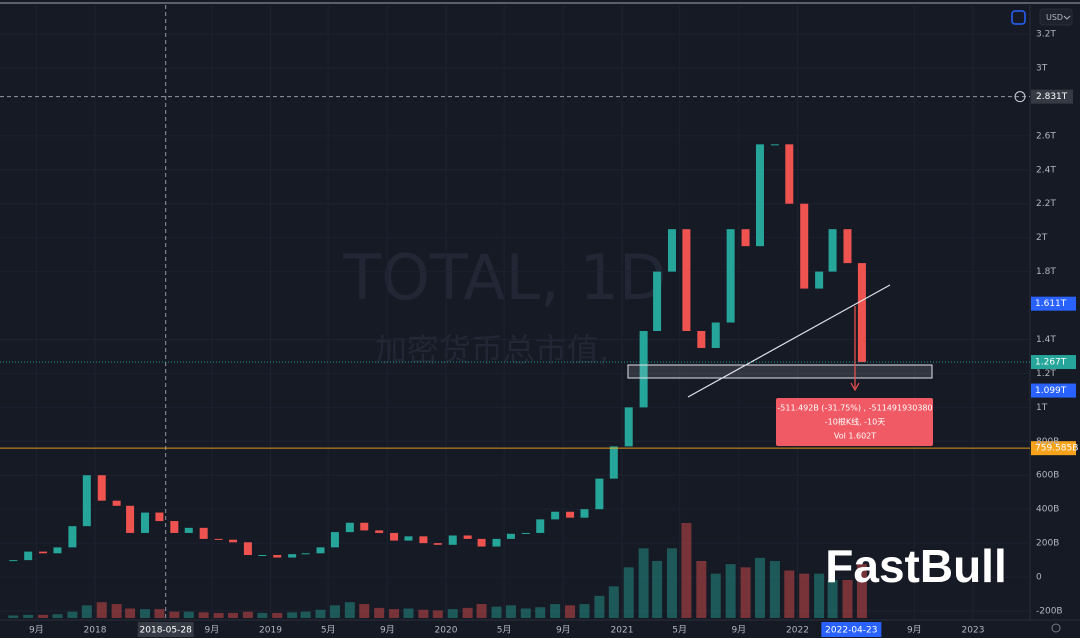 The width and height of the screenshot is (1080, 638). What do you see at coordinates (1056, 17) in the screenshot?
I see `currency-button` at bounding box center [1056, 17].